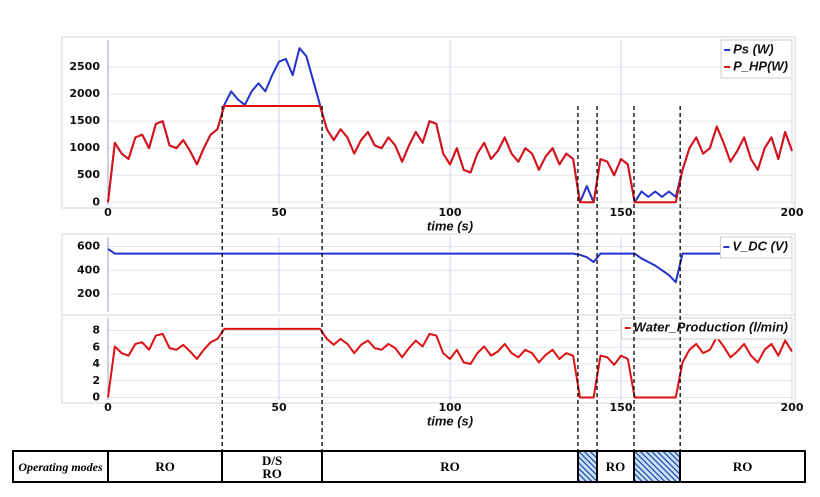 The width and height of the screenshot is (820, 497). I want to click on legend-label: Water_Production (l/min), so click(711, 326).